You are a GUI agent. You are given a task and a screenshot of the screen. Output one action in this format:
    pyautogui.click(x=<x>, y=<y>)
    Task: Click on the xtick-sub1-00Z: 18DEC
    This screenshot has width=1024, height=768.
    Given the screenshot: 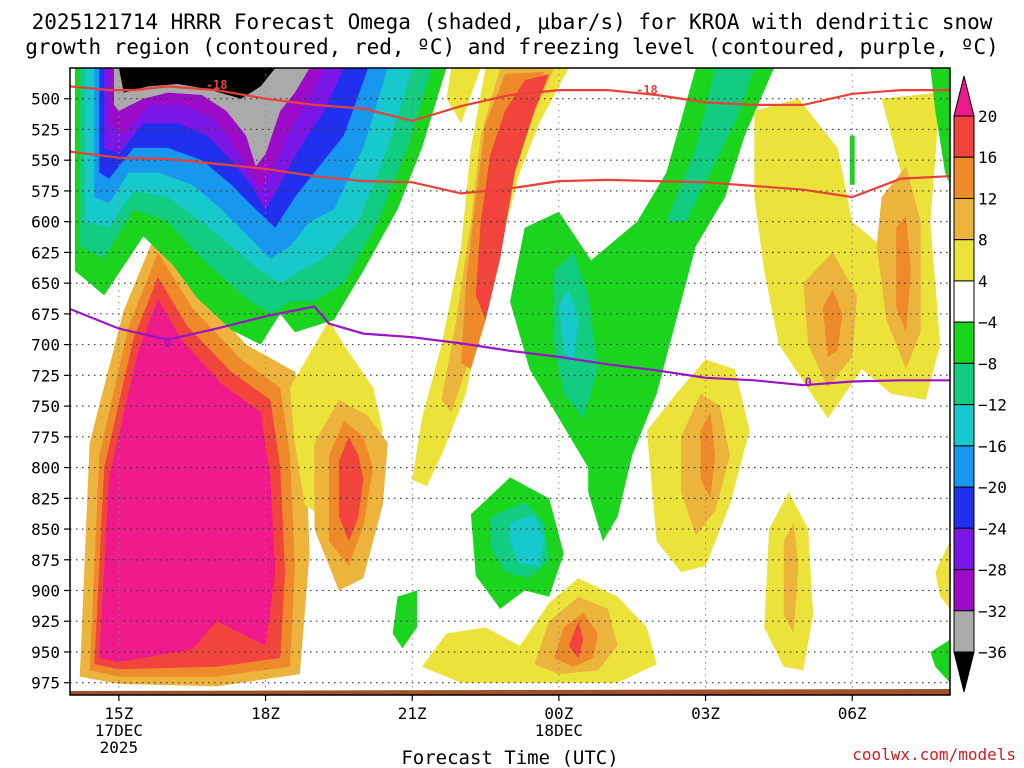 What is the action you would take?
    pyautogui.click(x=559, y=730)
    